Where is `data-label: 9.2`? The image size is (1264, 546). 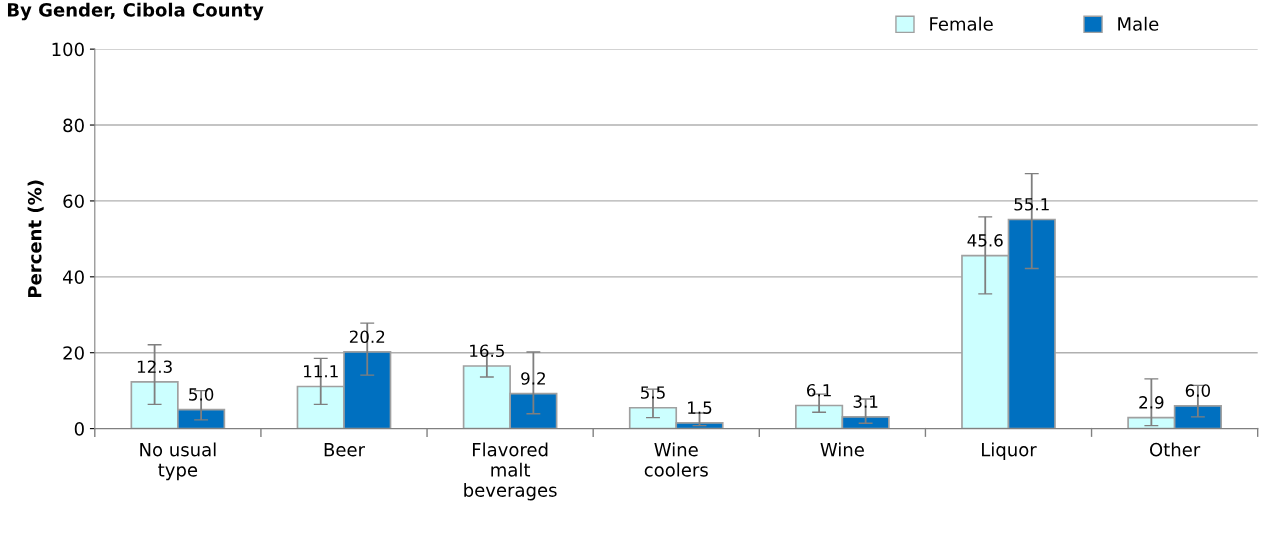 data-label: 9.2 is located at coordinates (533, 378).